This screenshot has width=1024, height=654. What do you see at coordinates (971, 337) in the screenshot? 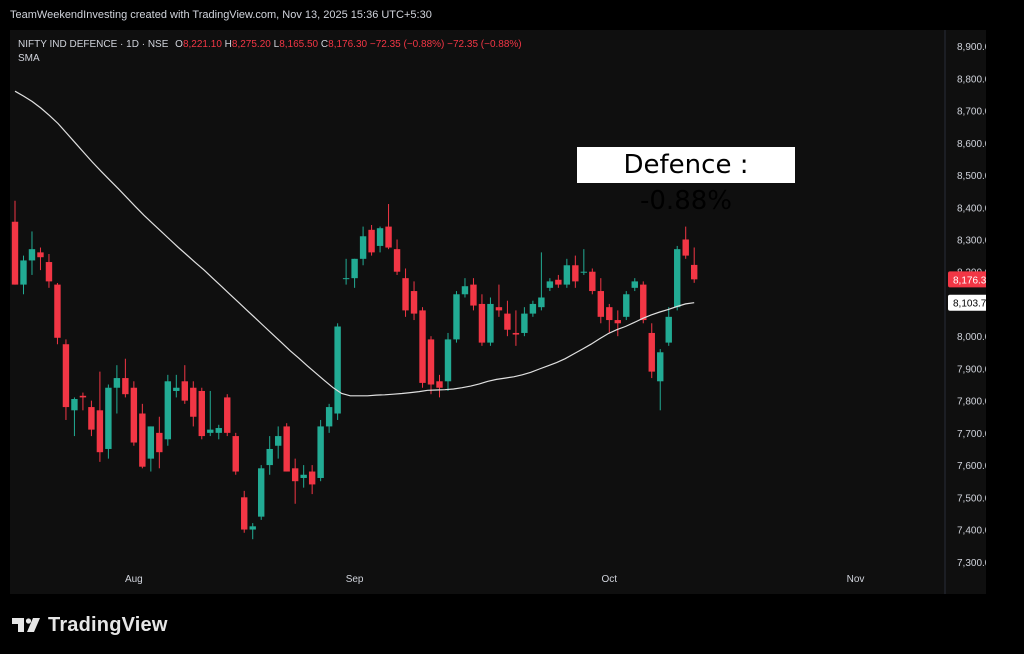
I see `y-tick-label: 8,000.00` at bounding box center [971, 337].